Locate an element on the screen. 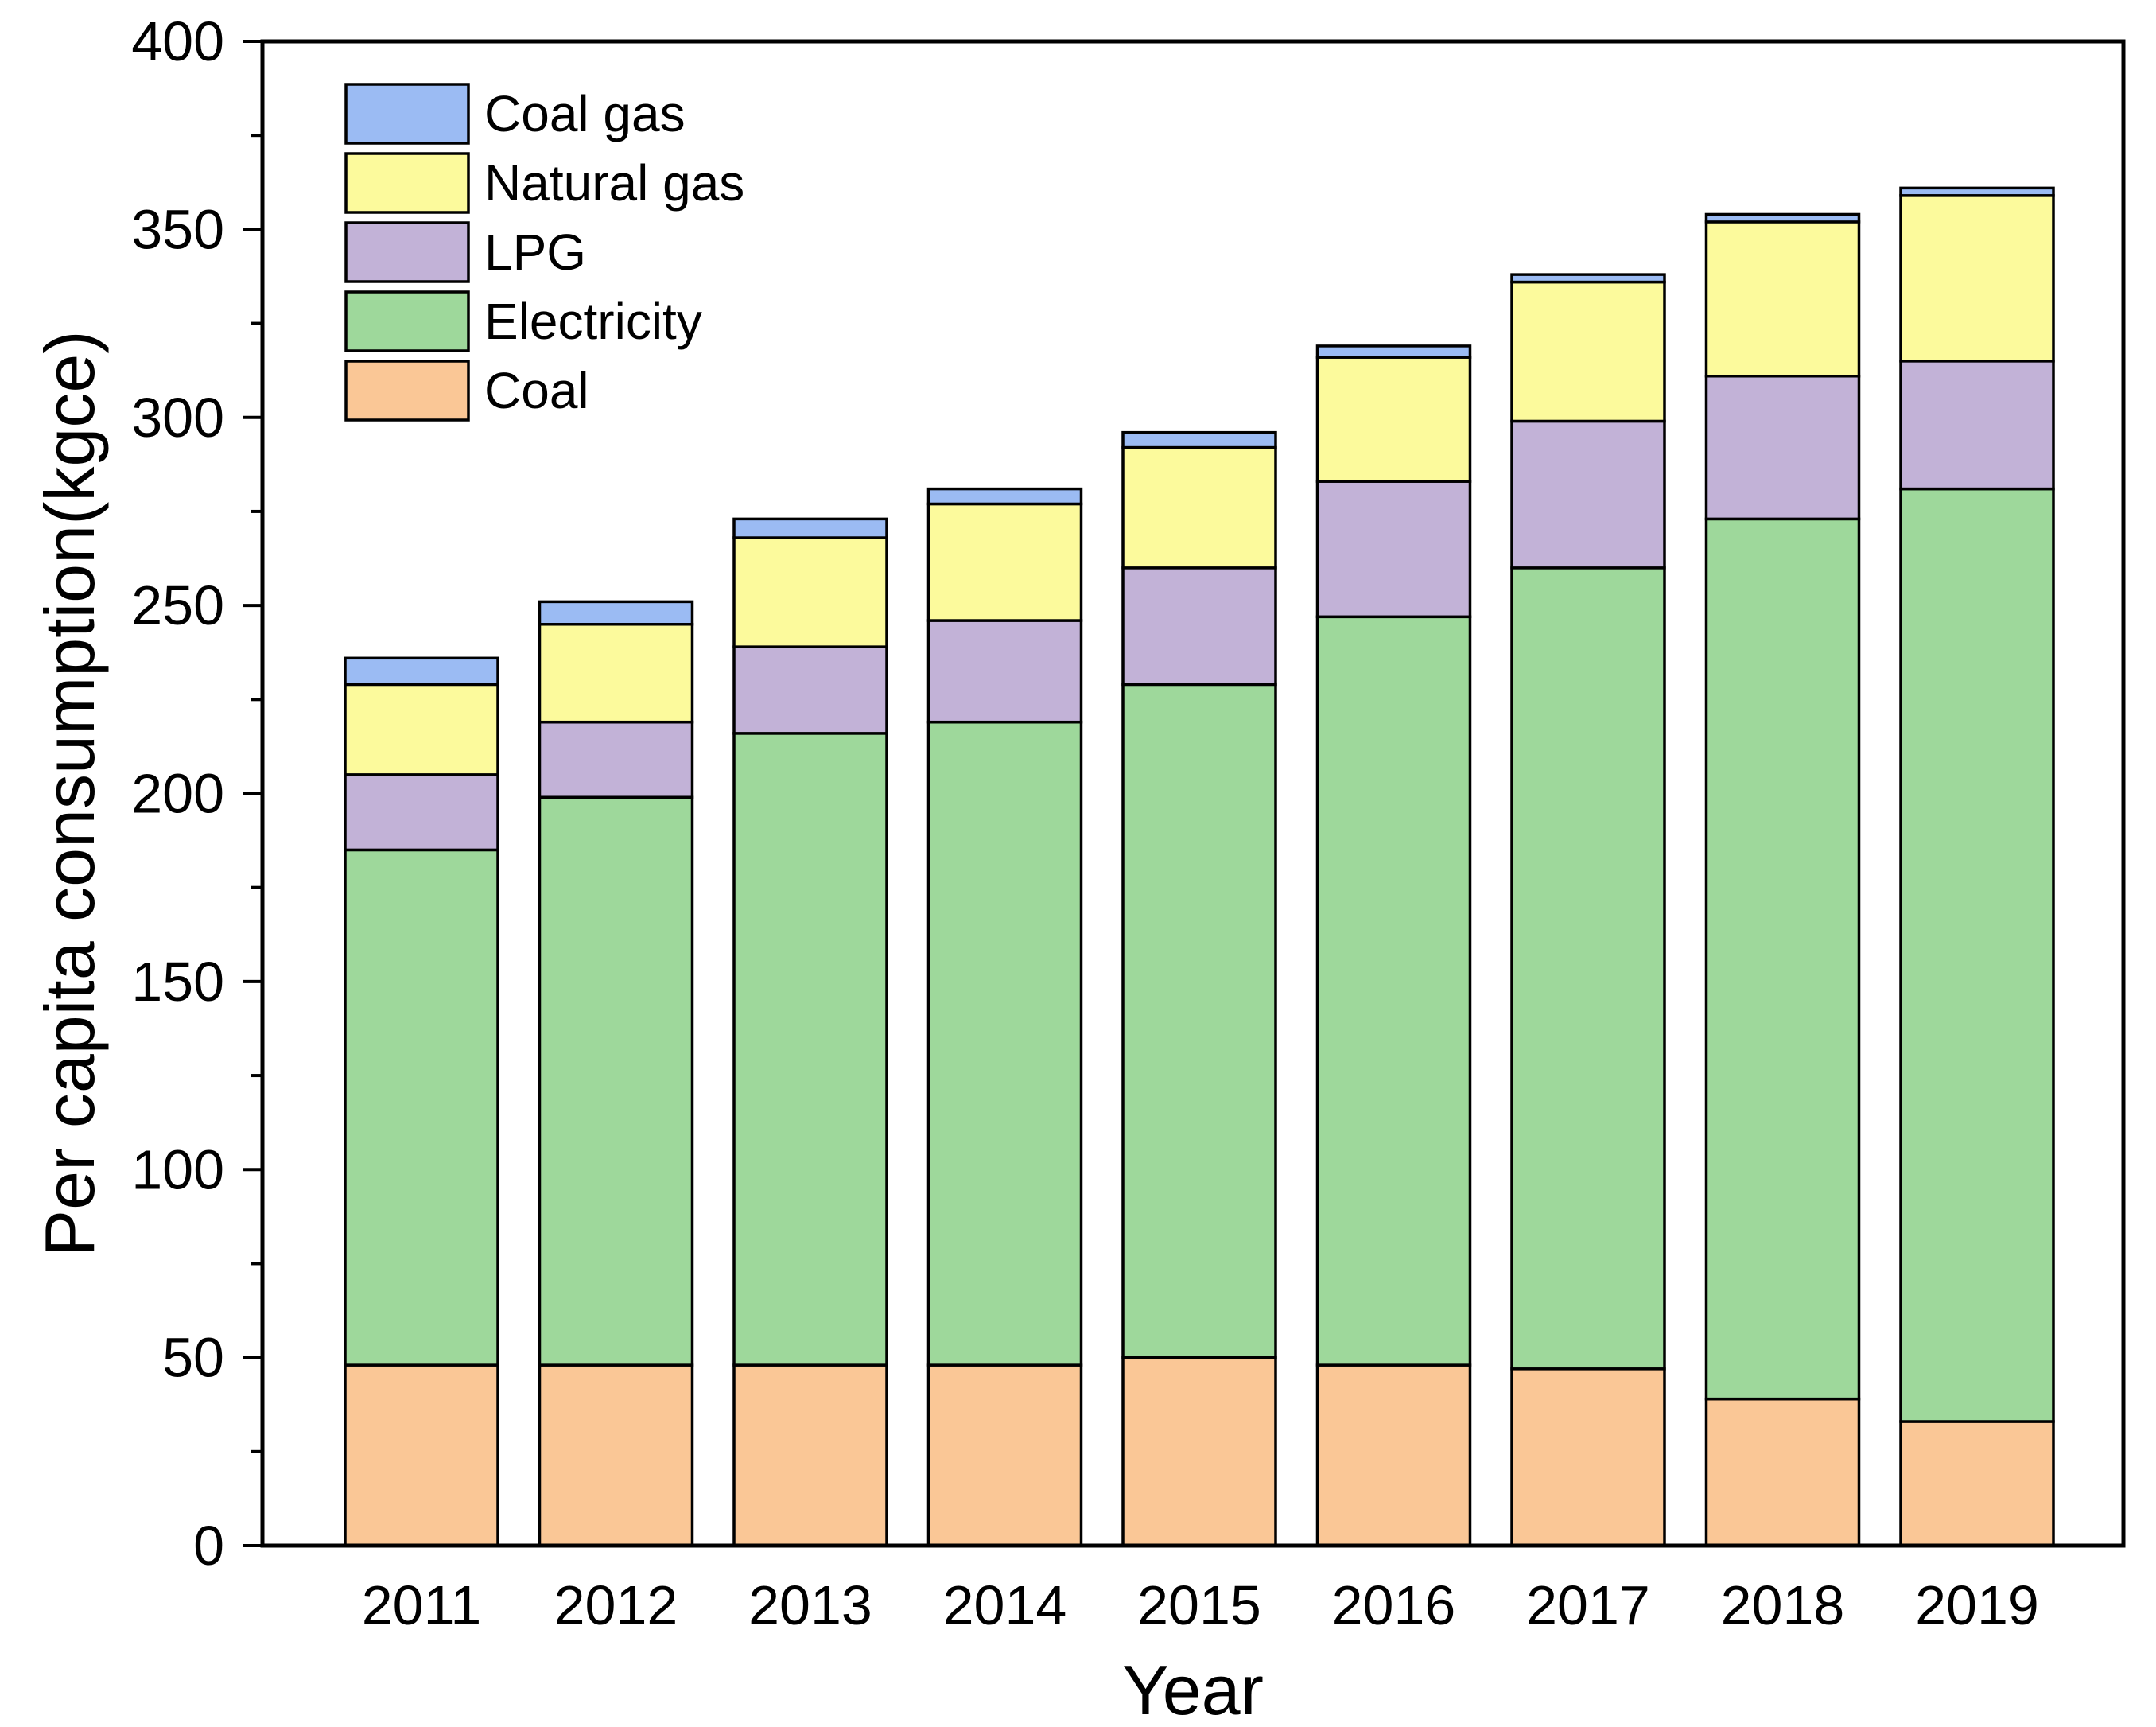  bar-segment-electricity-2019 is located at coordinates (1977, 955).